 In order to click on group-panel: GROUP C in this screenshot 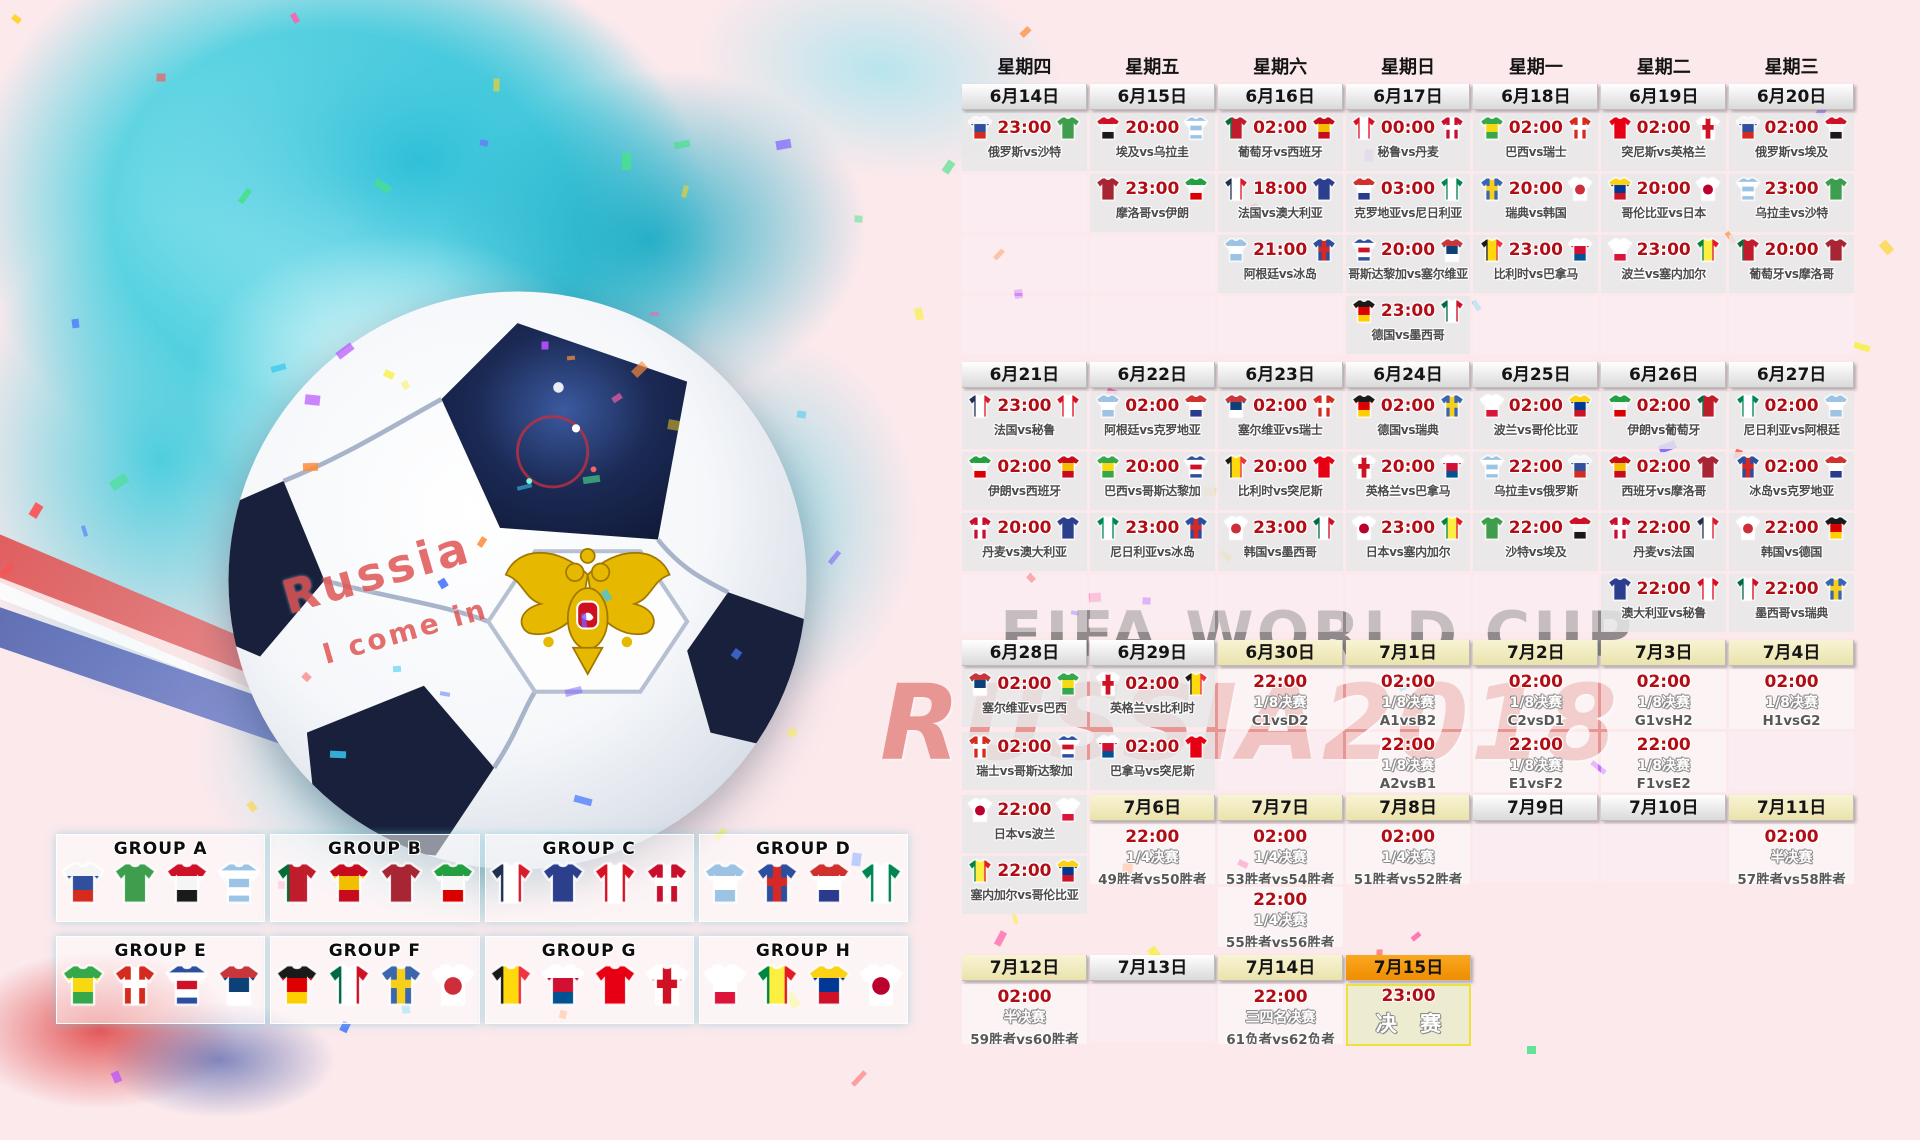, I will do `click(589, 878)`.